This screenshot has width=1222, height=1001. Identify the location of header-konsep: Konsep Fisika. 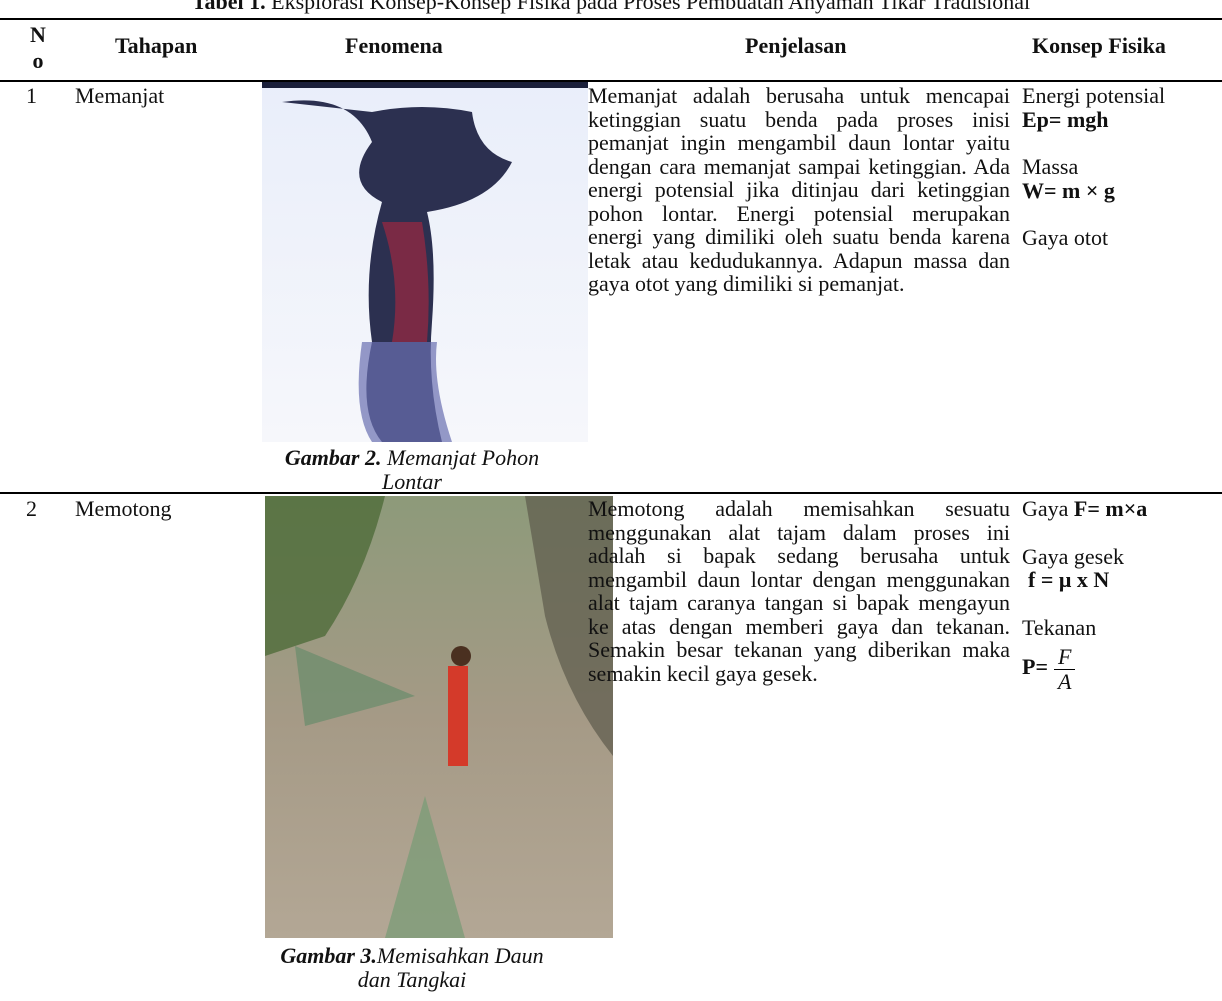
(1099, 45).